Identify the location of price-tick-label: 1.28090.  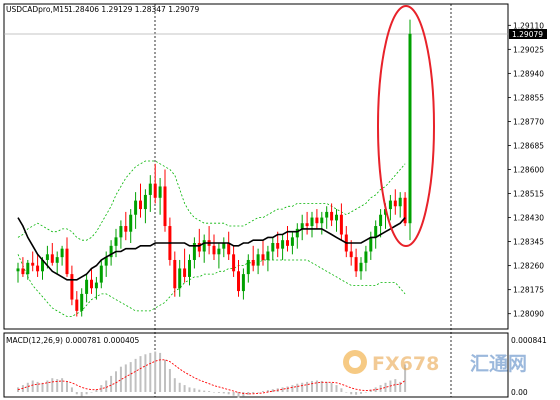
(528, 314).